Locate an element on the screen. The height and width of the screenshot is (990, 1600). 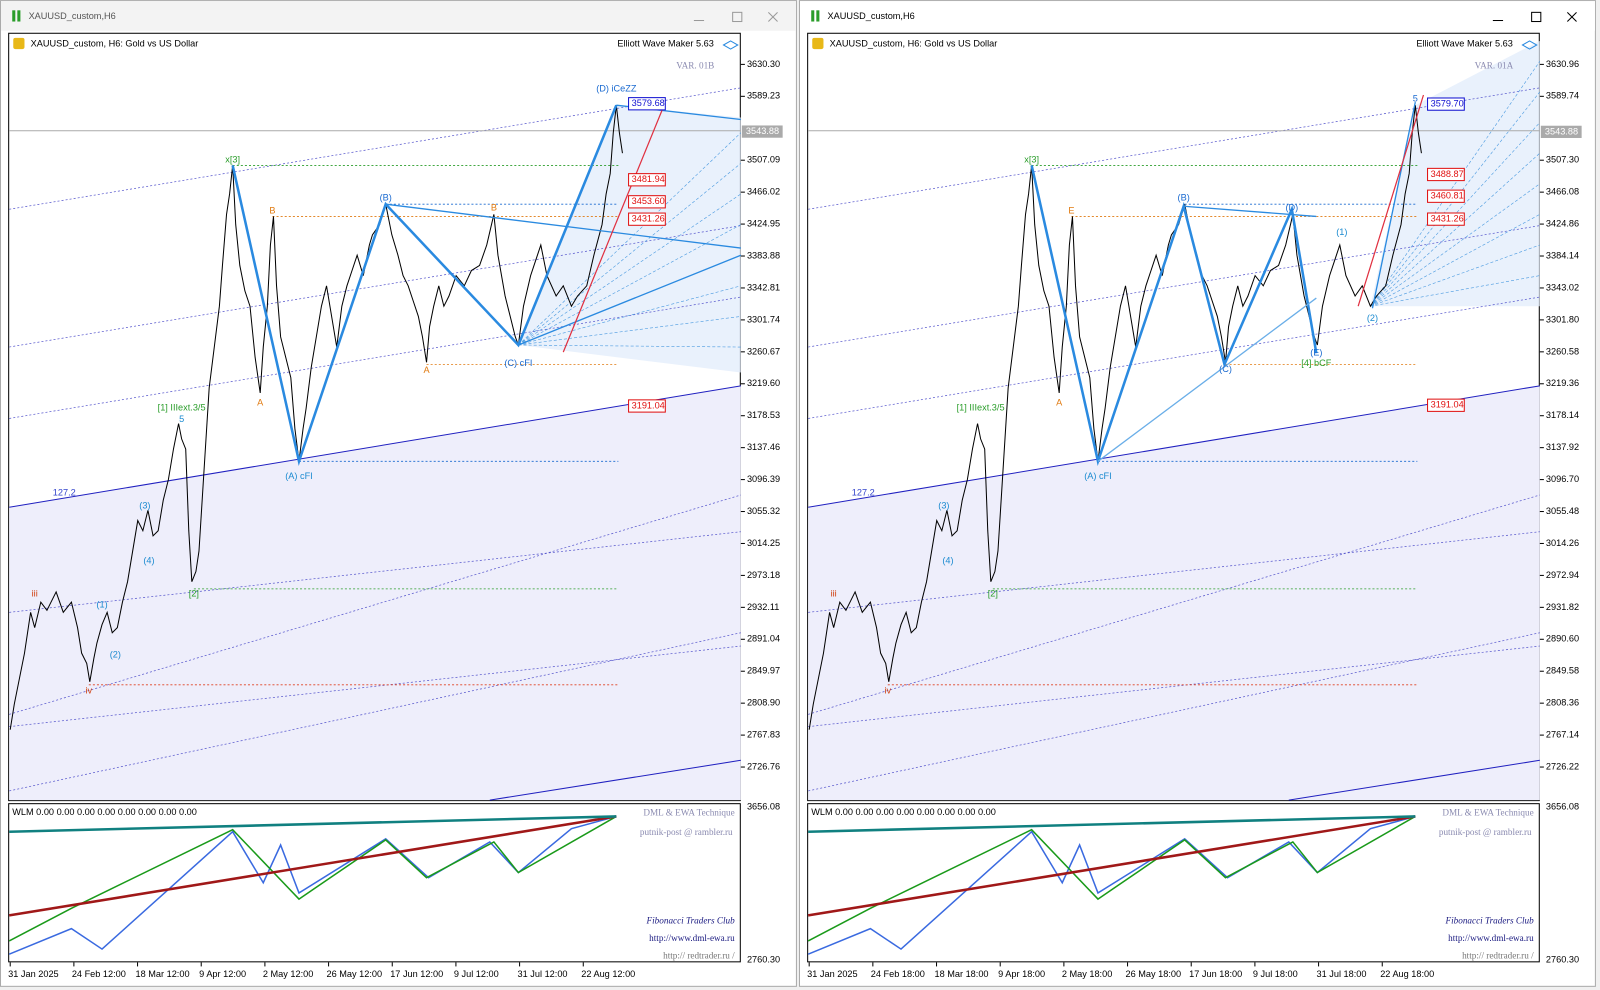
wave-label: (E) is located at coordinates (1316, 353).